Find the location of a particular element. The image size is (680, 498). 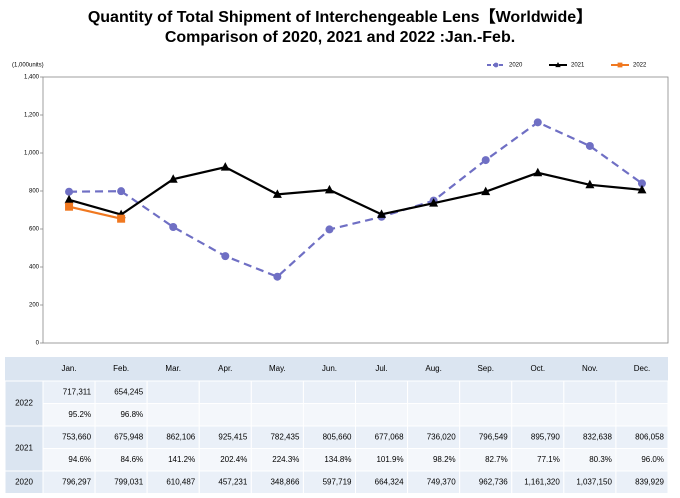

cell-text: 141.2% is located at coordinates (181, 459).